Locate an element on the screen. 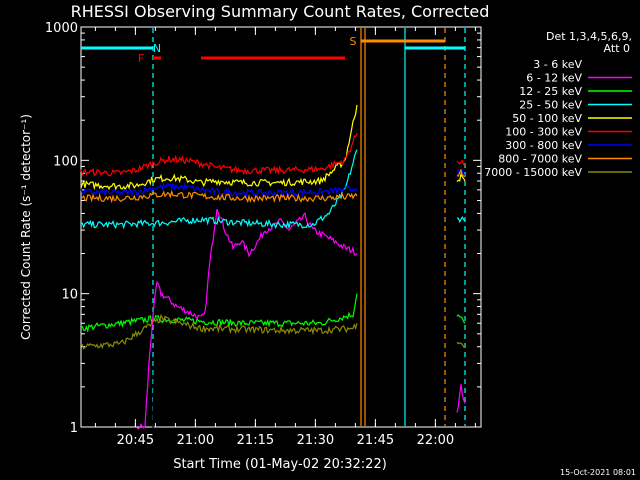  legend-label: 300 - 800 keV is located at coordinates (543, 145).